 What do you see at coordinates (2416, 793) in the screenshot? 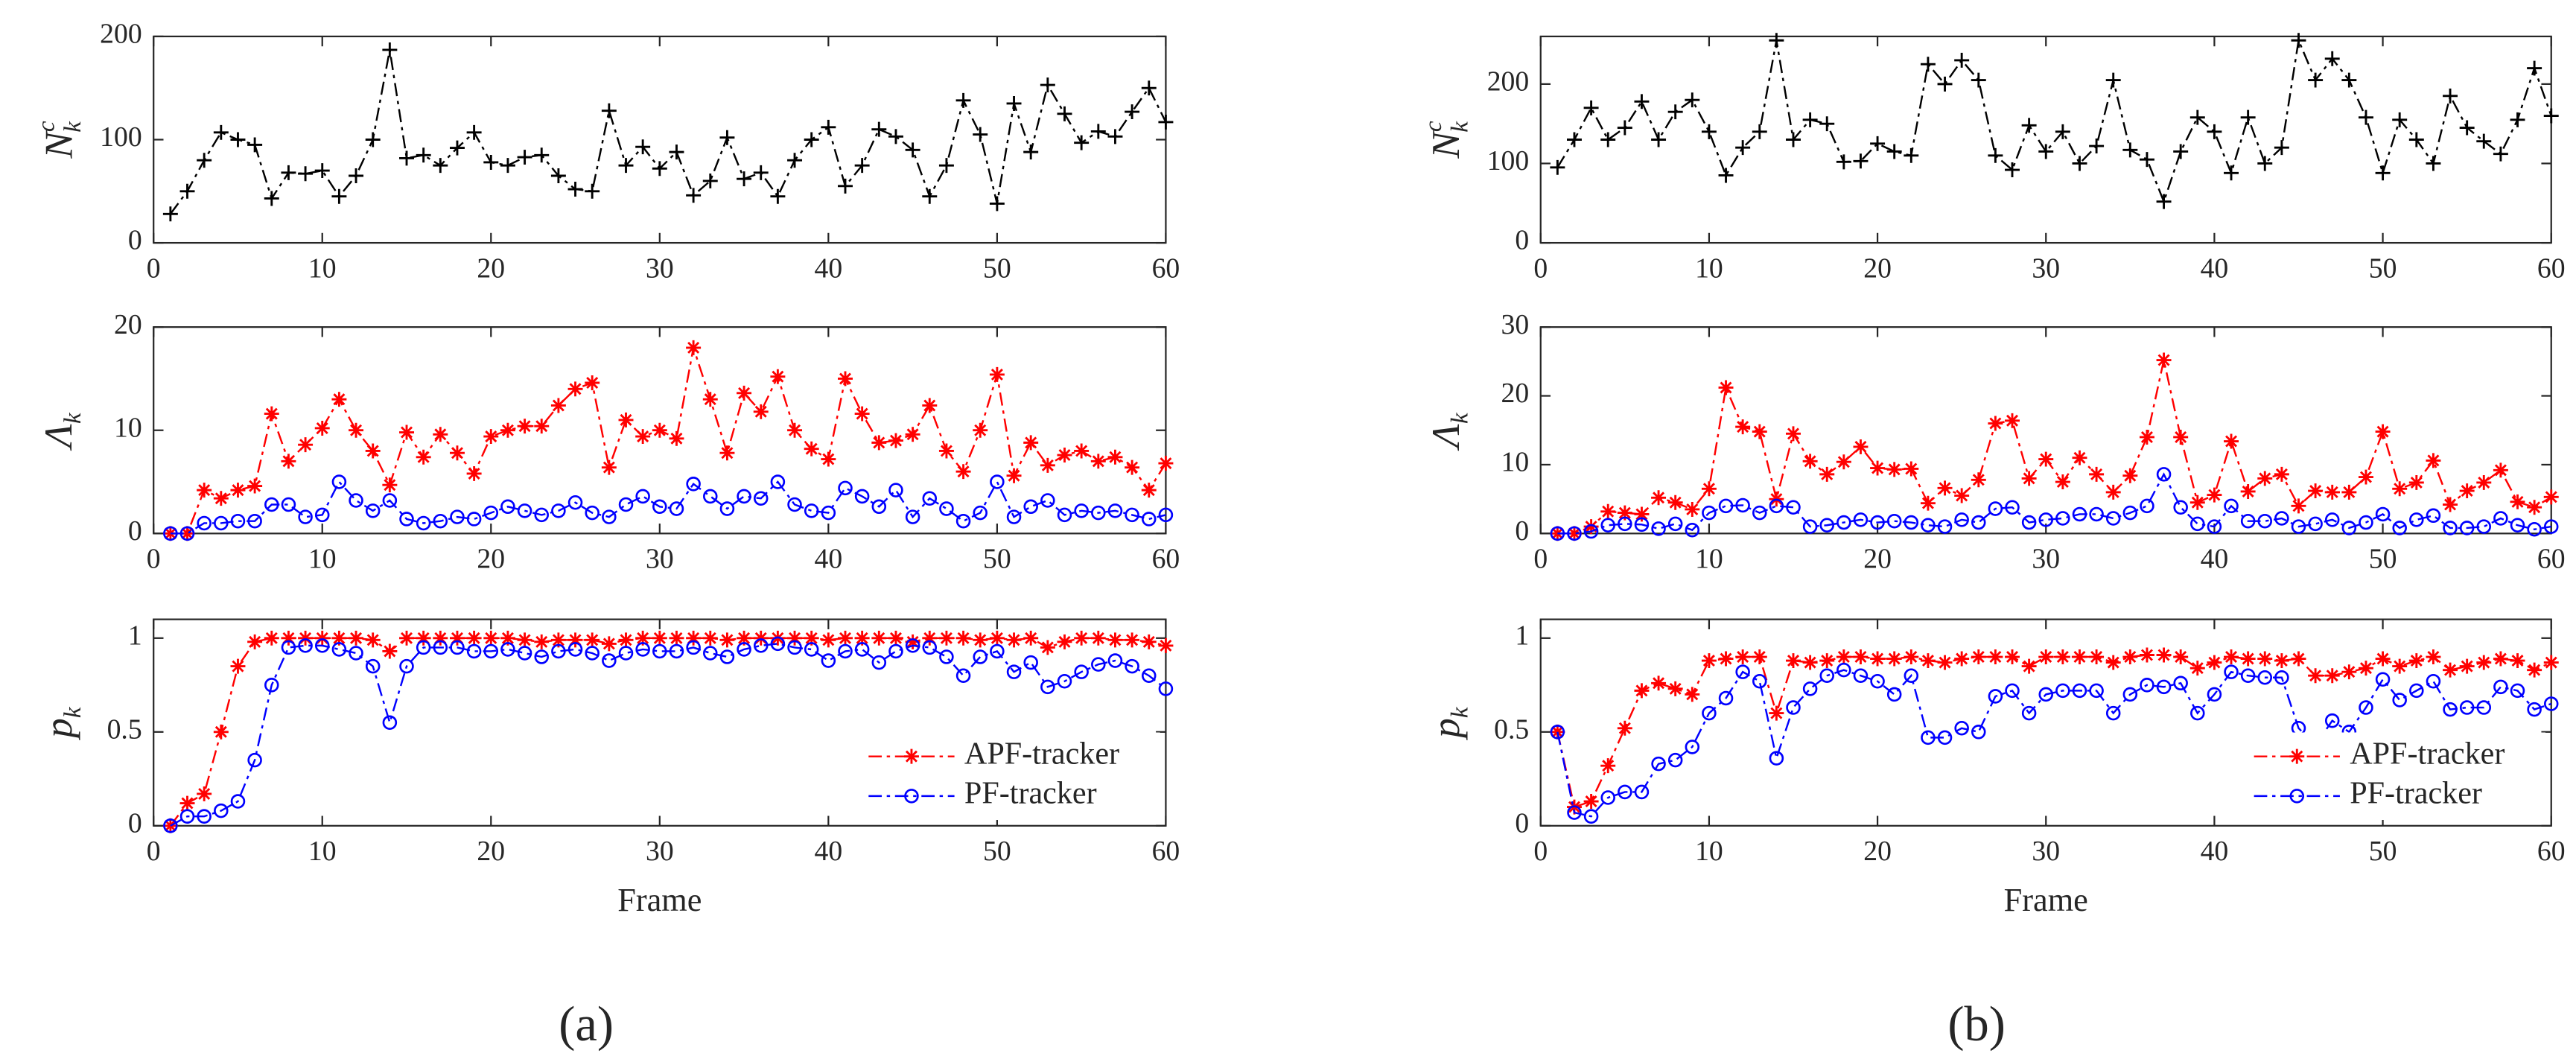
I see `legend-label: PF-tracker` at bounding box center [2416, 793].